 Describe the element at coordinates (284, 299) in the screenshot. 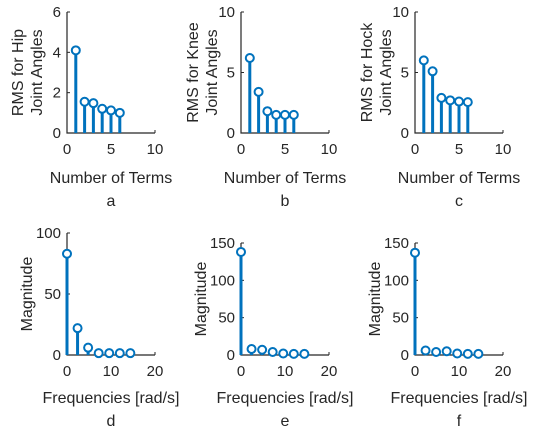

I see `axes-e` at that location.